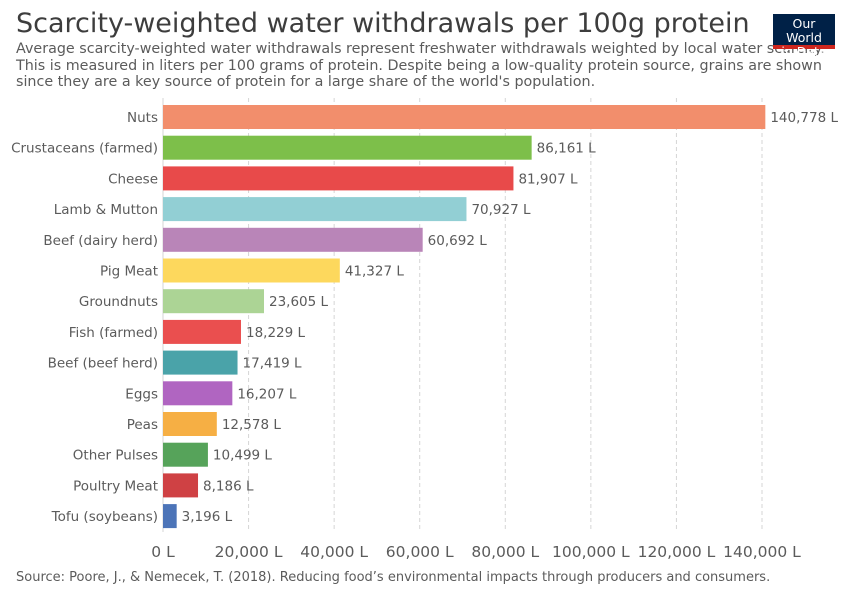 The image size is (850, 600). What do you see at coordinates (804, 51) in the screenshot?
I see `logo-line-2: in Data` at bounding box center [804, 51].